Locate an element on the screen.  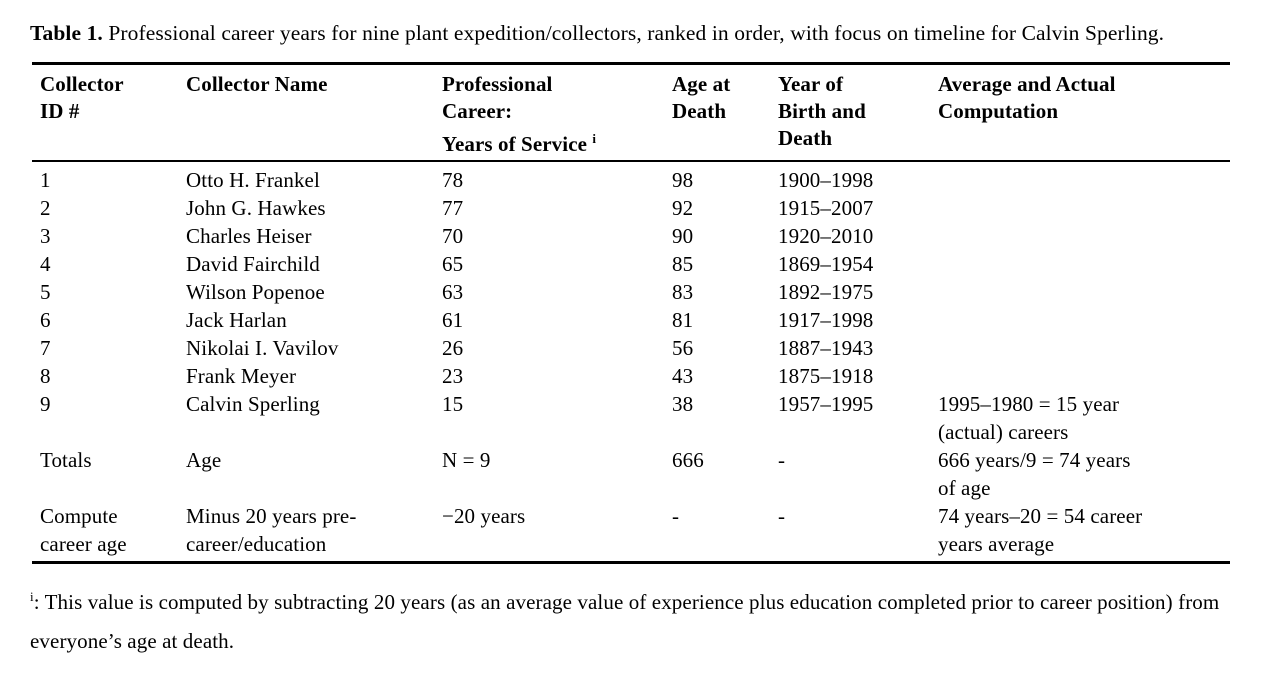
table-cell-collector-name: Jack Harlan is located at coordinates (236, 320).